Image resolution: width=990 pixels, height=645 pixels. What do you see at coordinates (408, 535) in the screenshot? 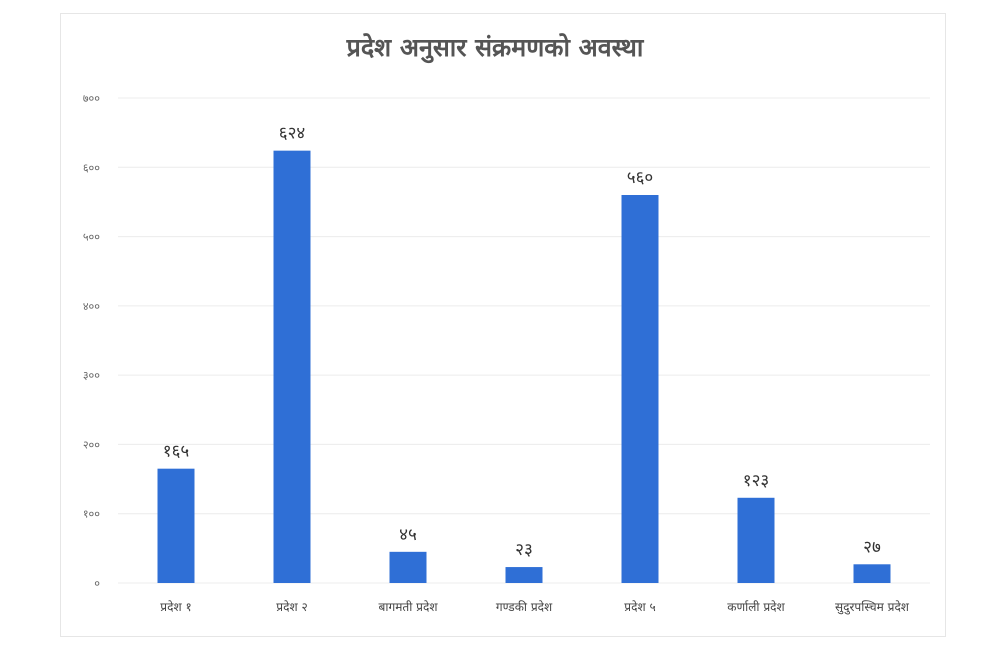
I see `data-label: ४५` at bounding box center [408, 535].